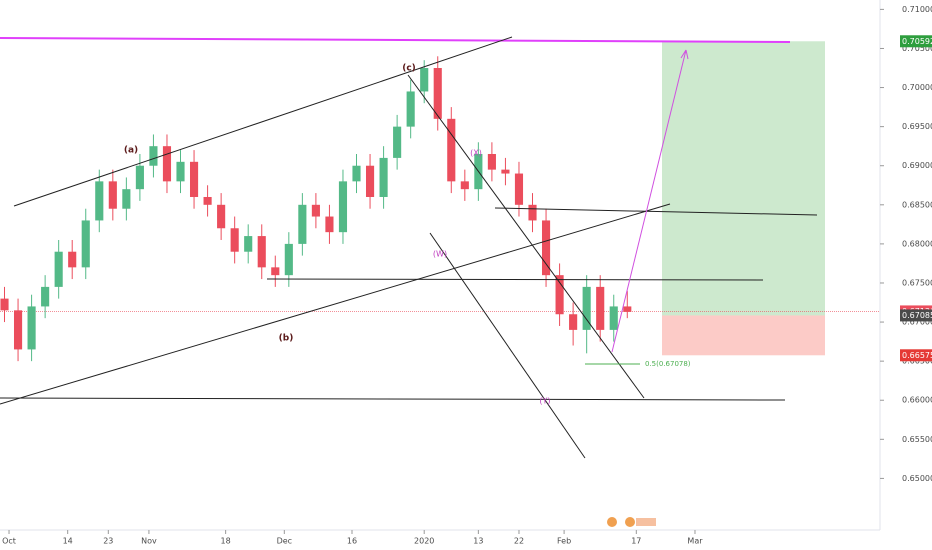 The width and height of the screenshot is (932, 550). Describe the element at coordinates (284, 541) in the screenshot. I see `x-tick-label: Dec` at that location.